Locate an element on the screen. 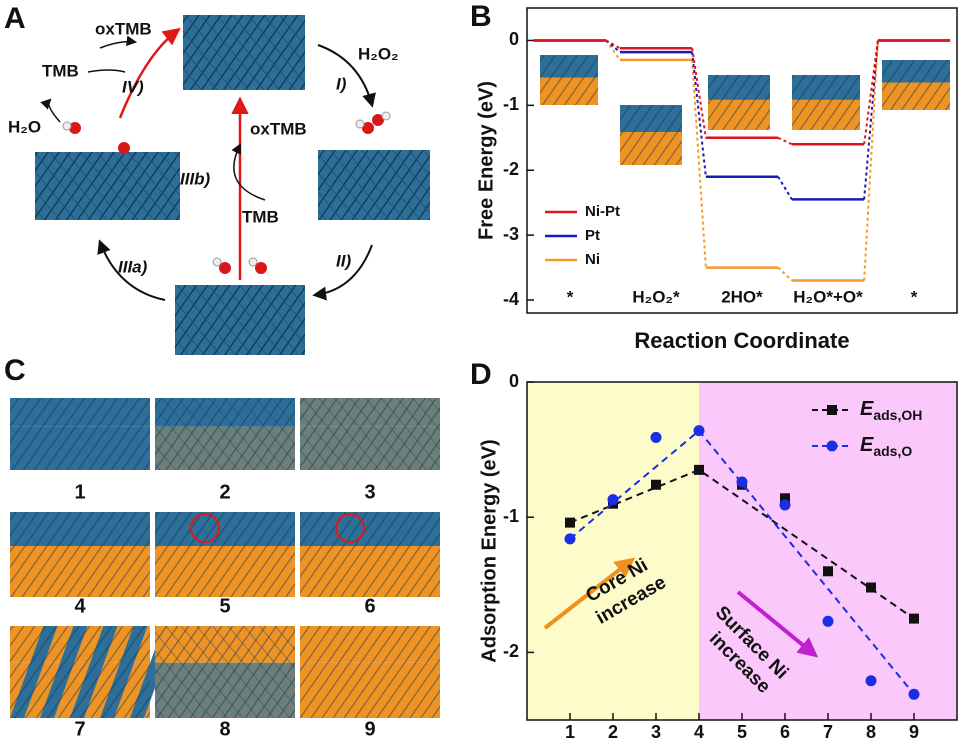  step-label: IIIa) is located at coordinates (133, 266).